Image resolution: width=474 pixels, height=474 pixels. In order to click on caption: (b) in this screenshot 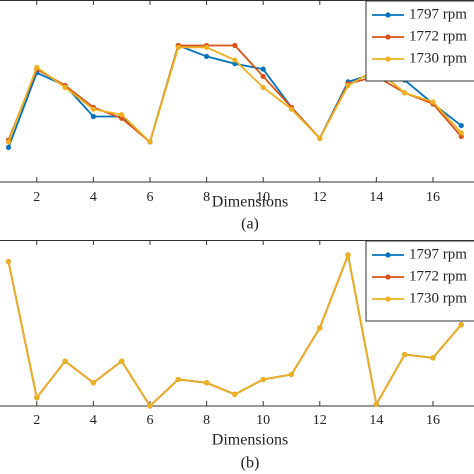, I will do `click(250, 463)`.